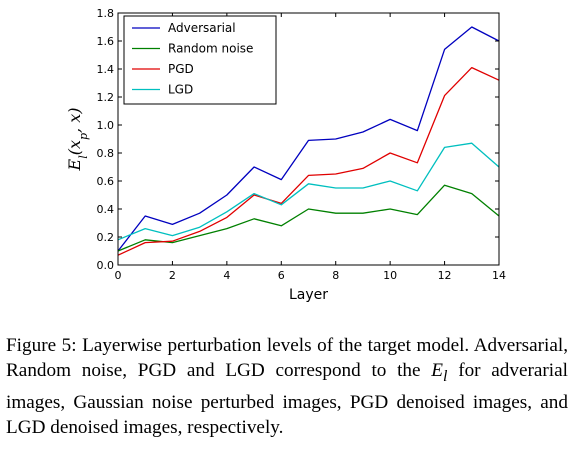  Describe the element at coordinates (437, 371) in the screenshot. I see `caption-symbol: E` at that location.